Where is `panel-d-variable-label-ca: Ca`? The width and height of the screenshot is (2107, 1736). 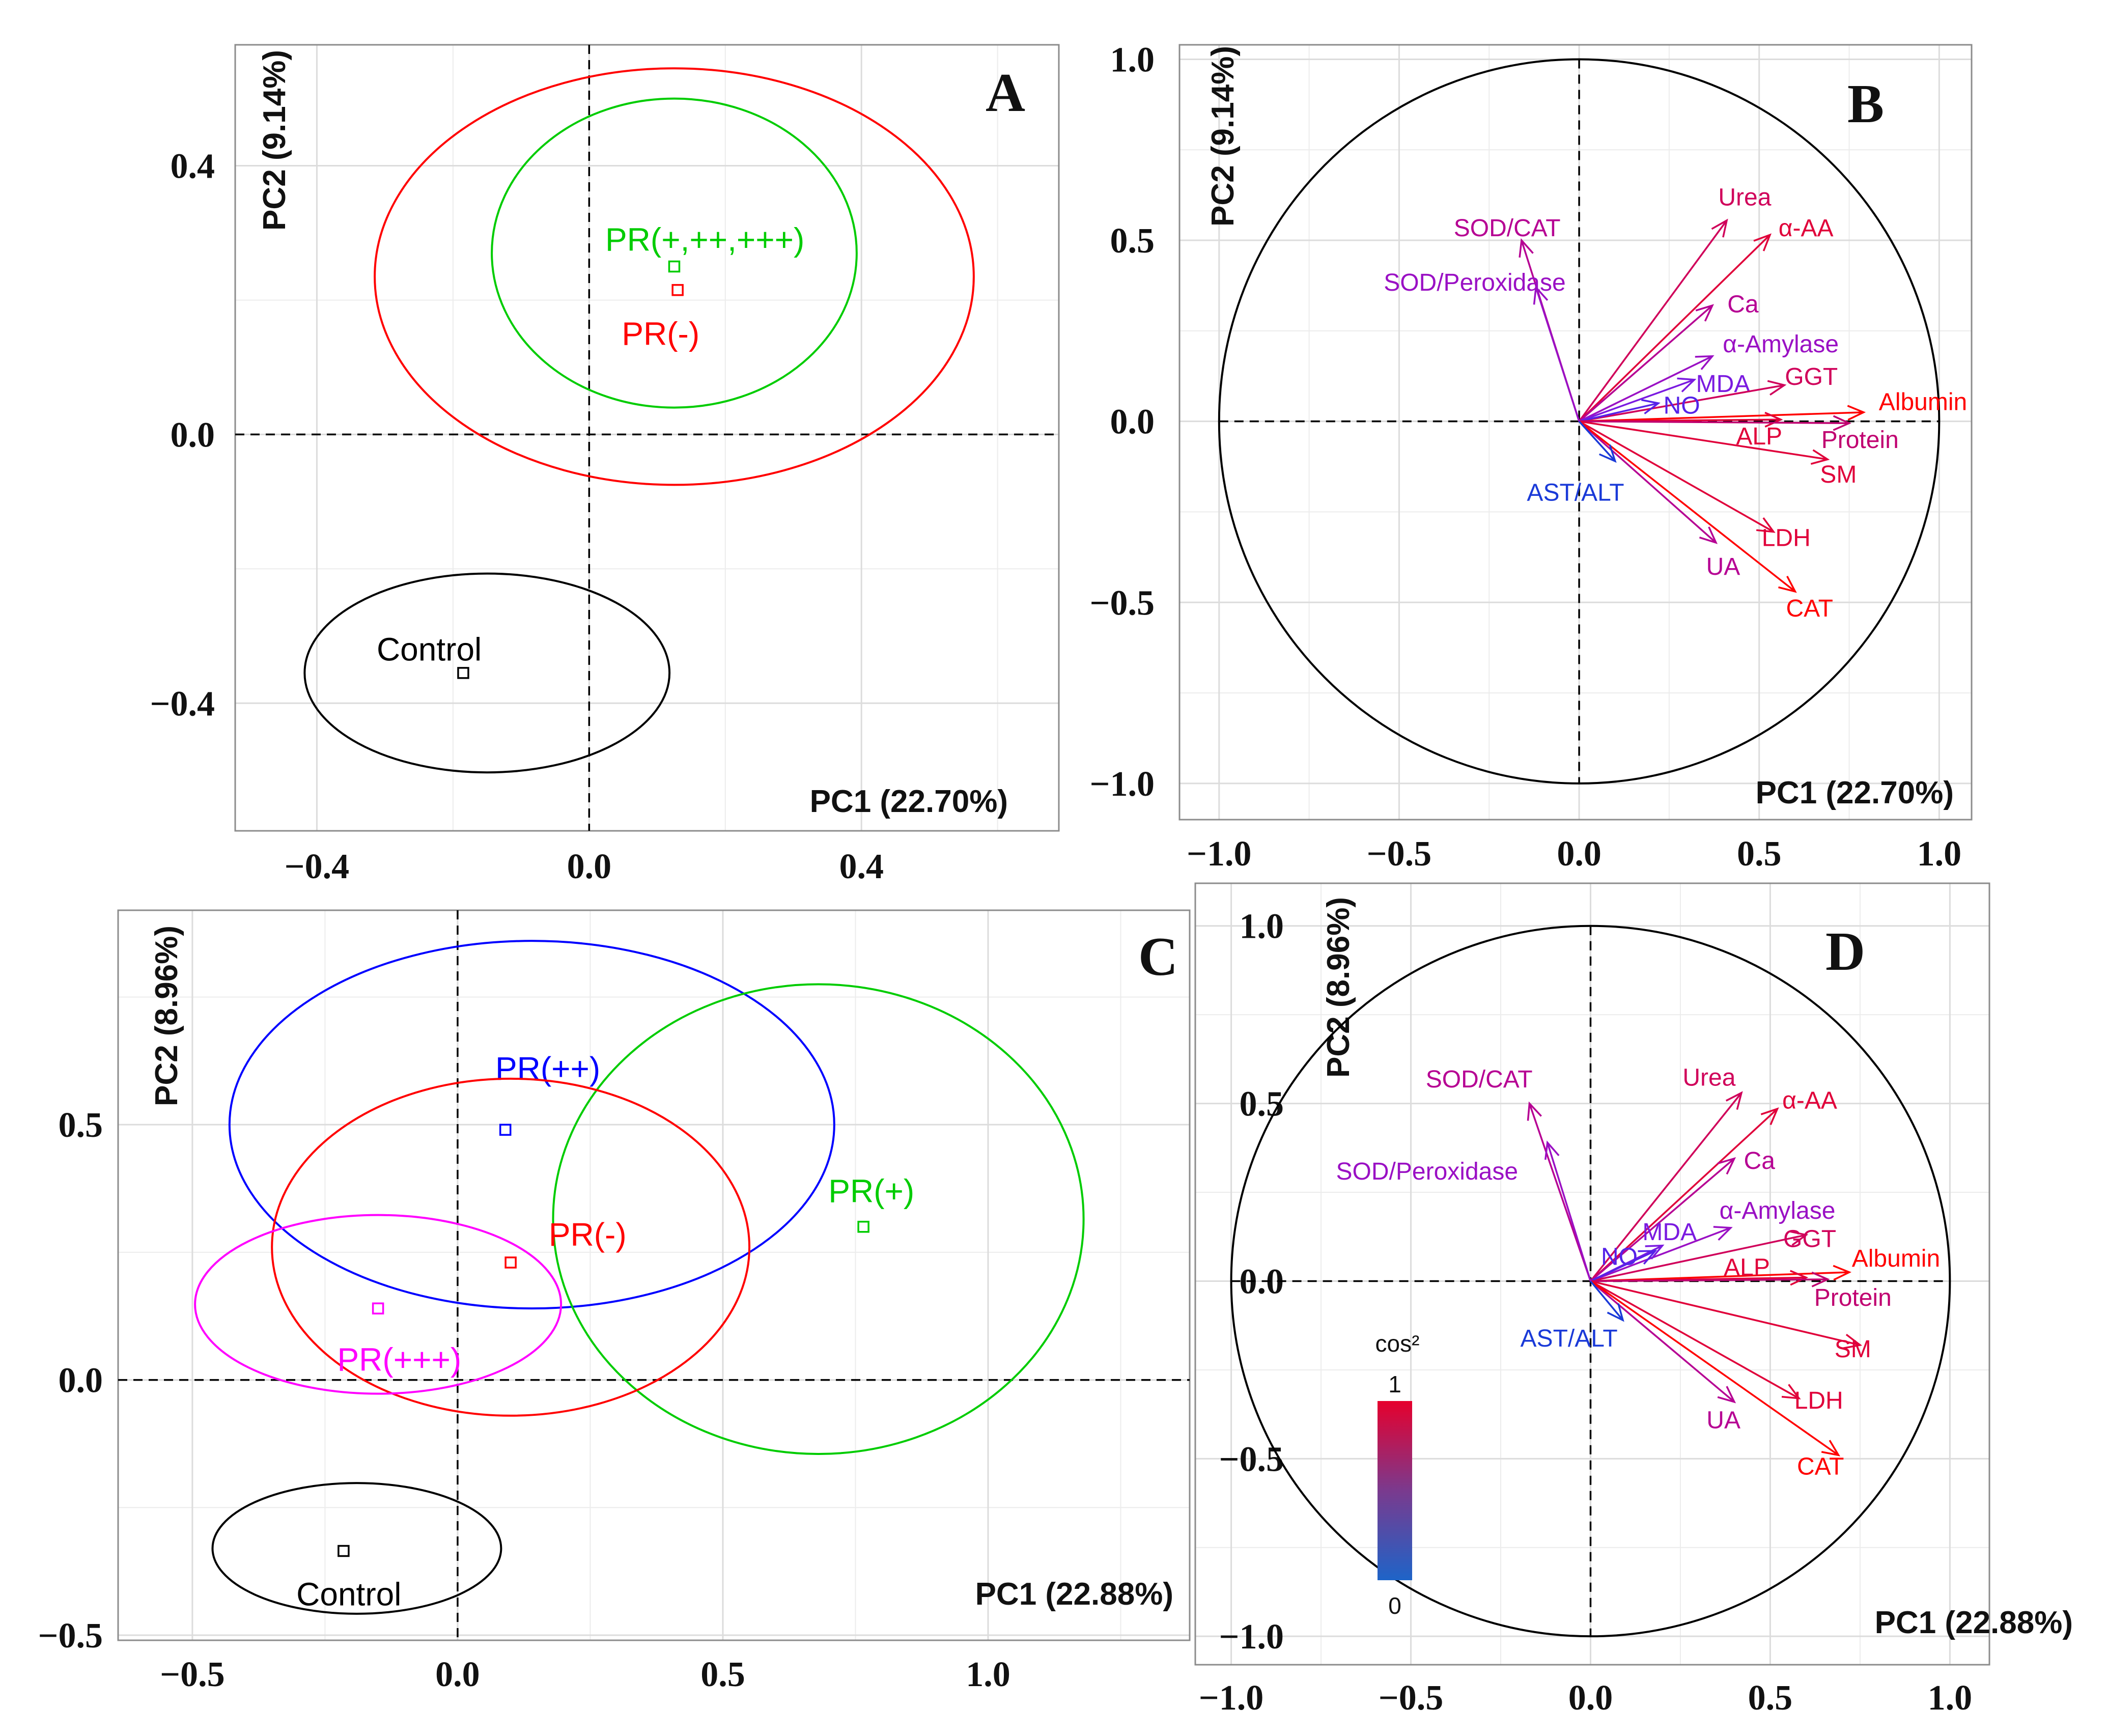 panel-d-variable-label-ca: Ca is located at coordinates (1760, 1160).